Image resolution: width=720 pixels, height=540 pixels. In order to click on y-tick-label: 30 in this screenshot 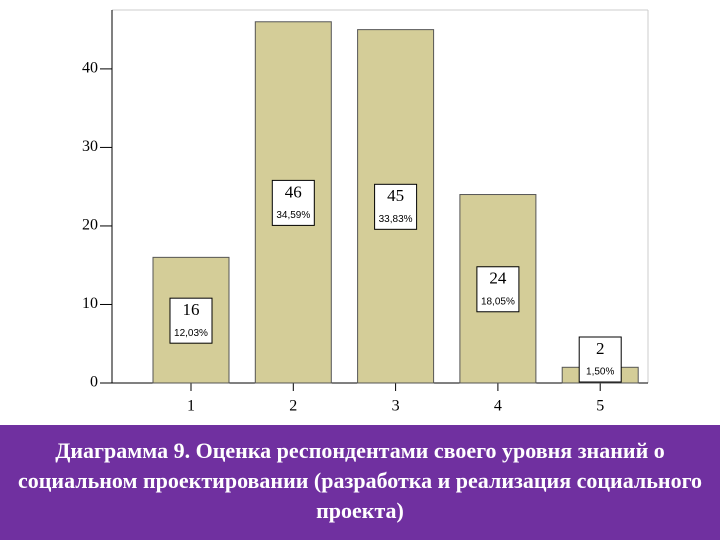, I will do `click(90, 146)`.